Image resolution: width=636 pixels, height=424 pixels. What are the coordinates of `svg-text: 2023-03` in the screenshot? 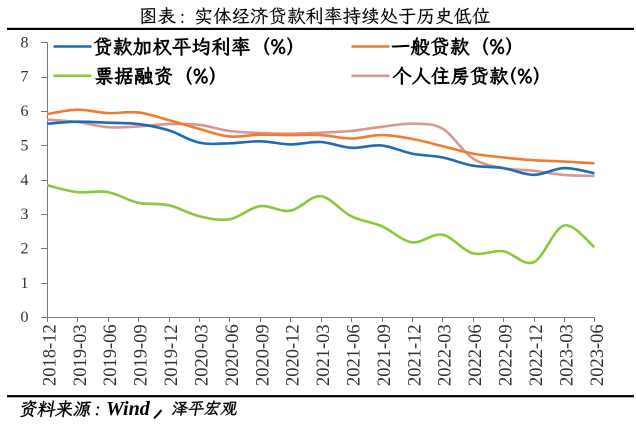 It's located at (567, 355).